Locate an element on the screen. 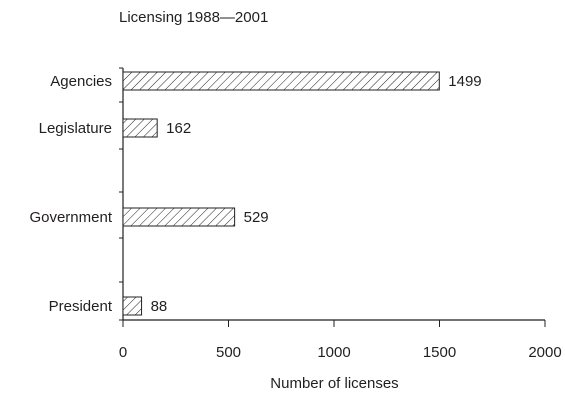 The height and width of the screenshot is (396, 565). x-tick-label: 1500 is located at coordinates (439, 352).